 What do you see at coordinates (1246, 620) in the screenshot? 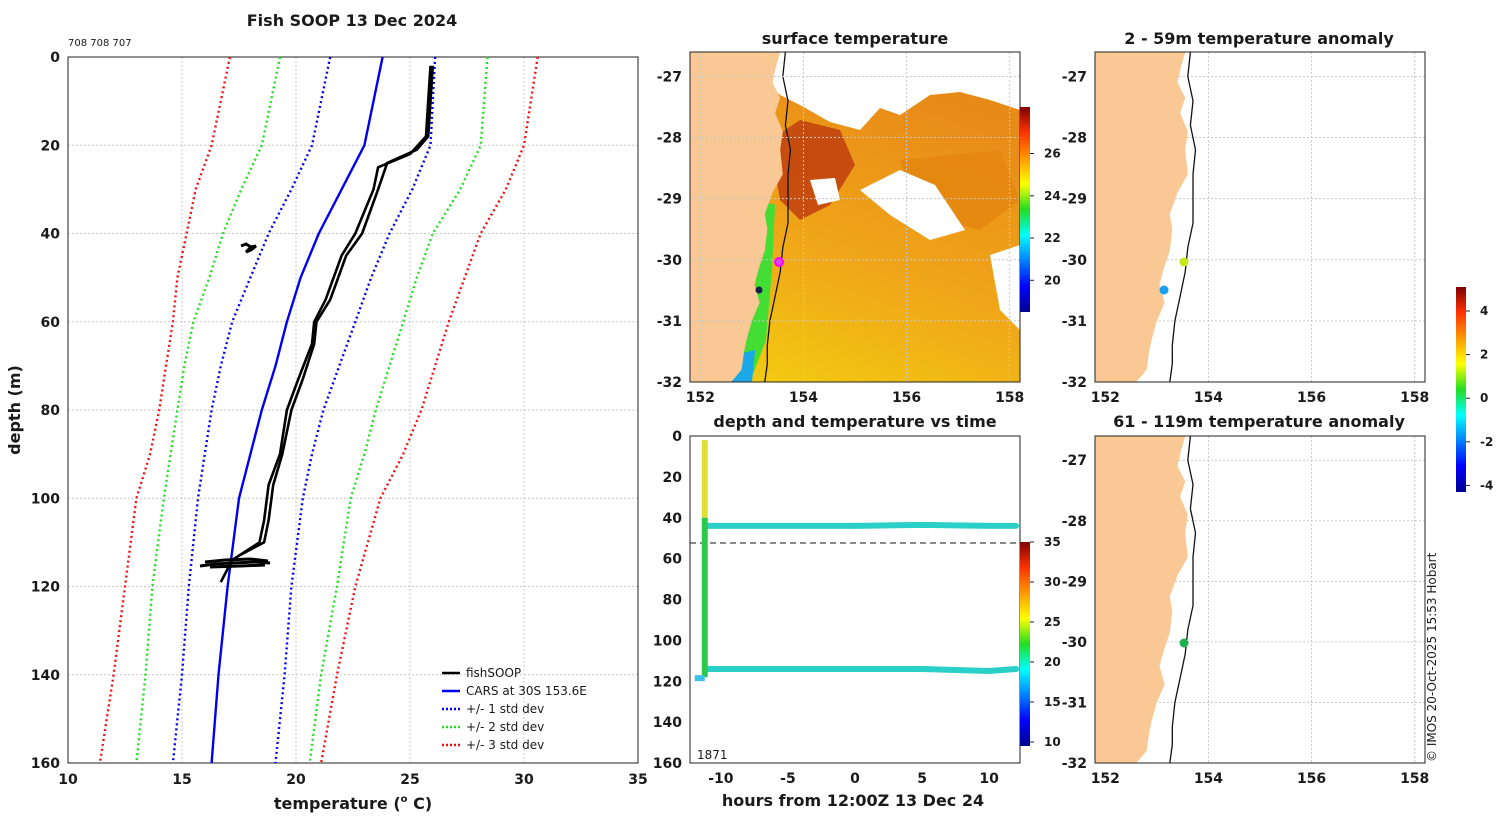
I see `anom2-ticks: 152 154 156 158 -27 -28 -29 -30 -31 -32` at bounding box center [1246, 620].